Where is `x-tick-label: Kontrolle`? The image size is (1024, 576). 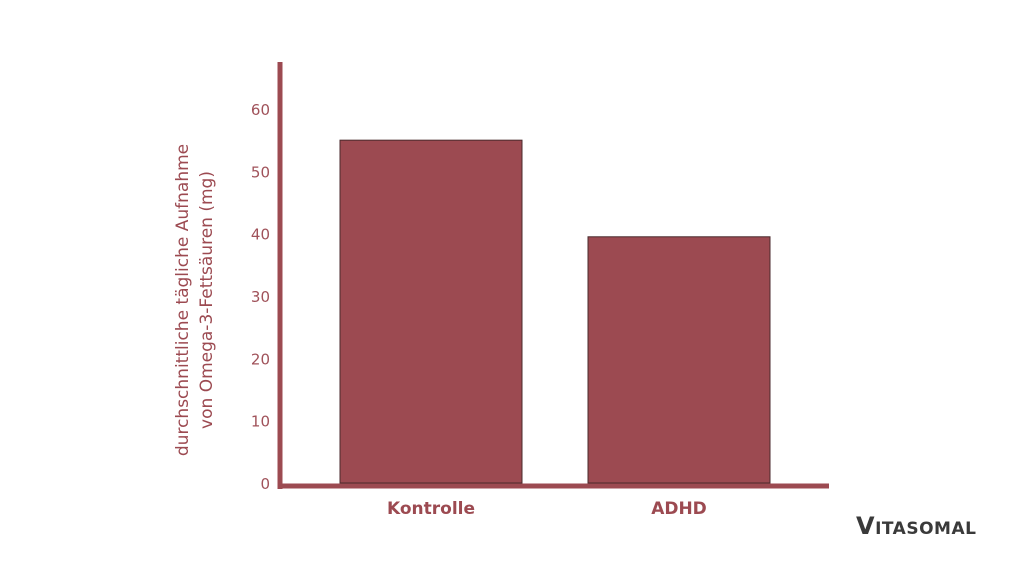
x-tick-label: Kontrolle is located at coordinates (431, 509).